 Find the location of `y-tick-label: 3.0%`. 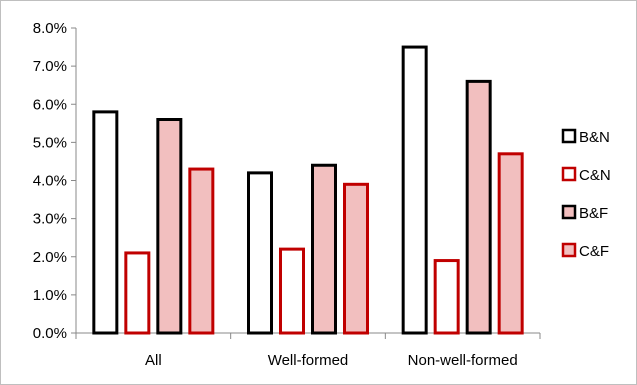

y-tick-label: 3.0% is located at coordinates (50, 219).